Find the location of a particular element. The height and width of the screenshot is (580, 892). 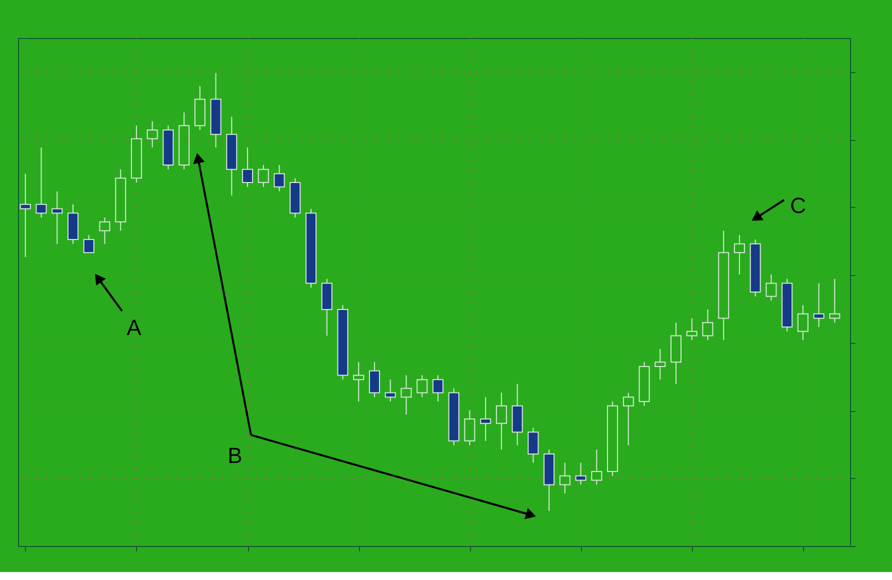

annotation: B is located at coordinates (235, 455).